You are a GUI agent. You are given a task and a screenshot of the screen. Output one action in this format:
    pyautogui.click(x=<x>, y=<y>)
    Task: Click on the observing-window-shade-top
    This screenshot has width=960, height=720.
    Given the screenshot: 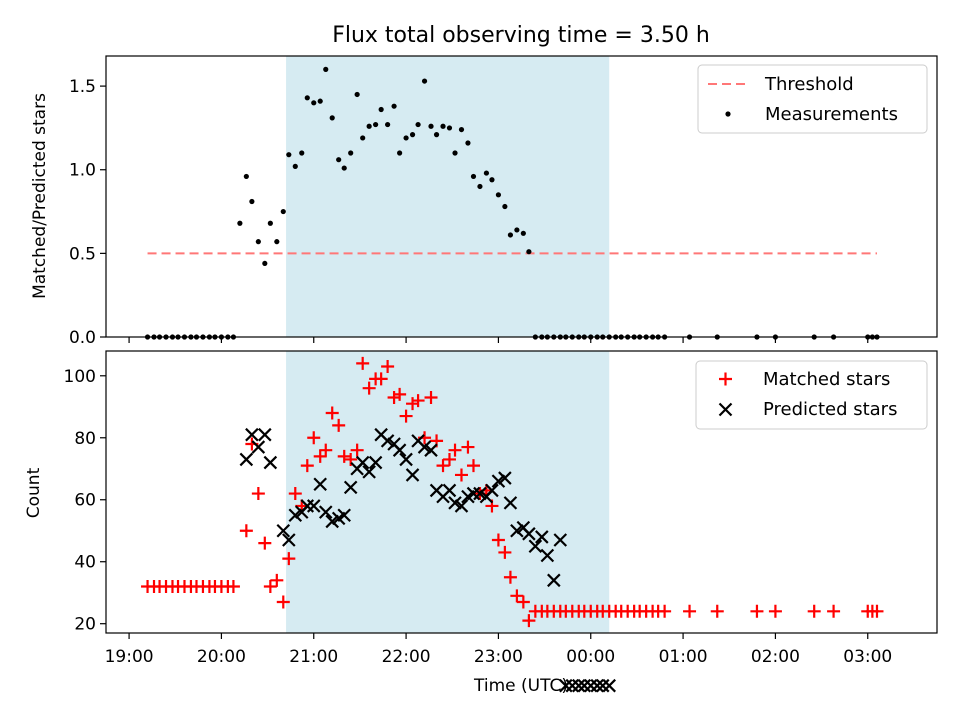 What is the action you would take?
    pyautogui.click(x=448, y=196)
    